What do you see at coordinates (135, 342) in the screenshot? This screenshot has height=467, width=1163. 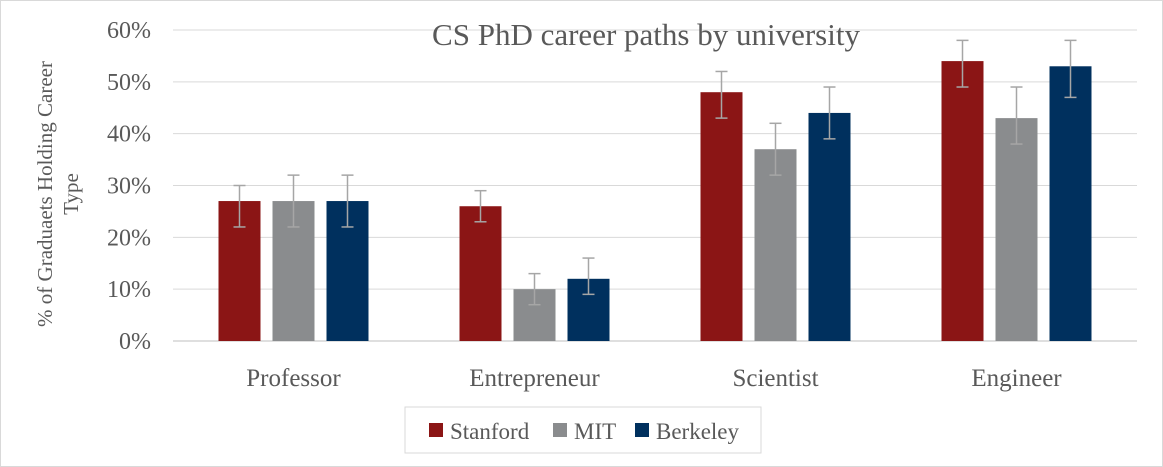 I see `y-tick-label: 0%` at bounding box center [135, 342].